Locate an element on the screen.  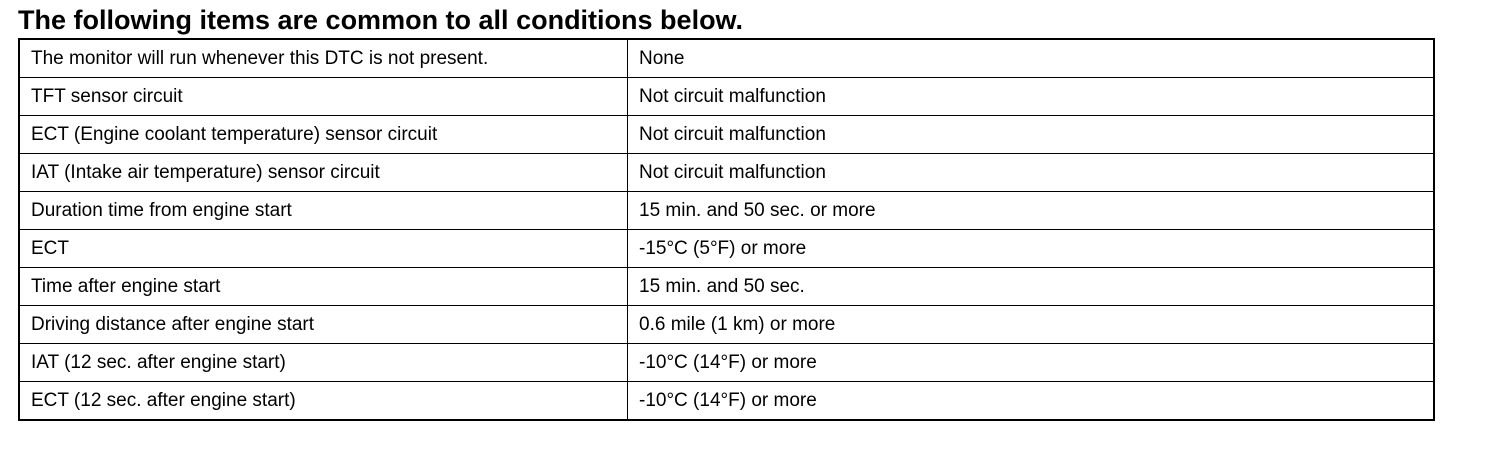
condition-item: ECT (12 sec. after engine start) is located at coordinates (323, 401).